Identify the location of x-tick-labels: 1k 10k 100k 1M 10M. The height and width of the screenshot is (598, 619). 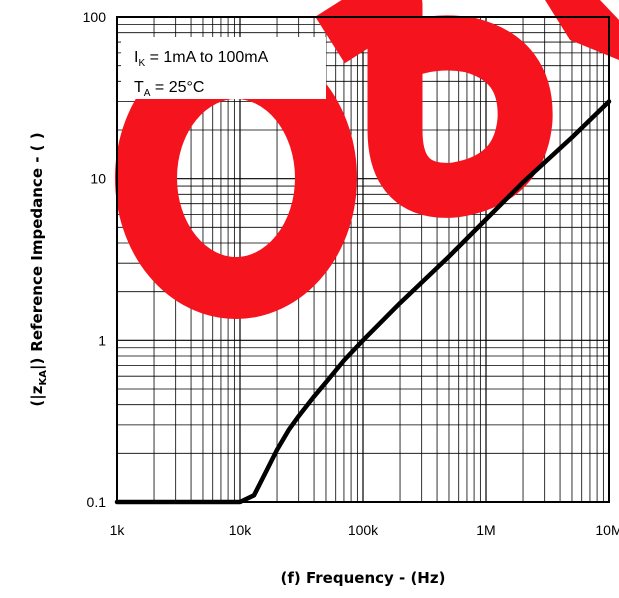
(364, 530).